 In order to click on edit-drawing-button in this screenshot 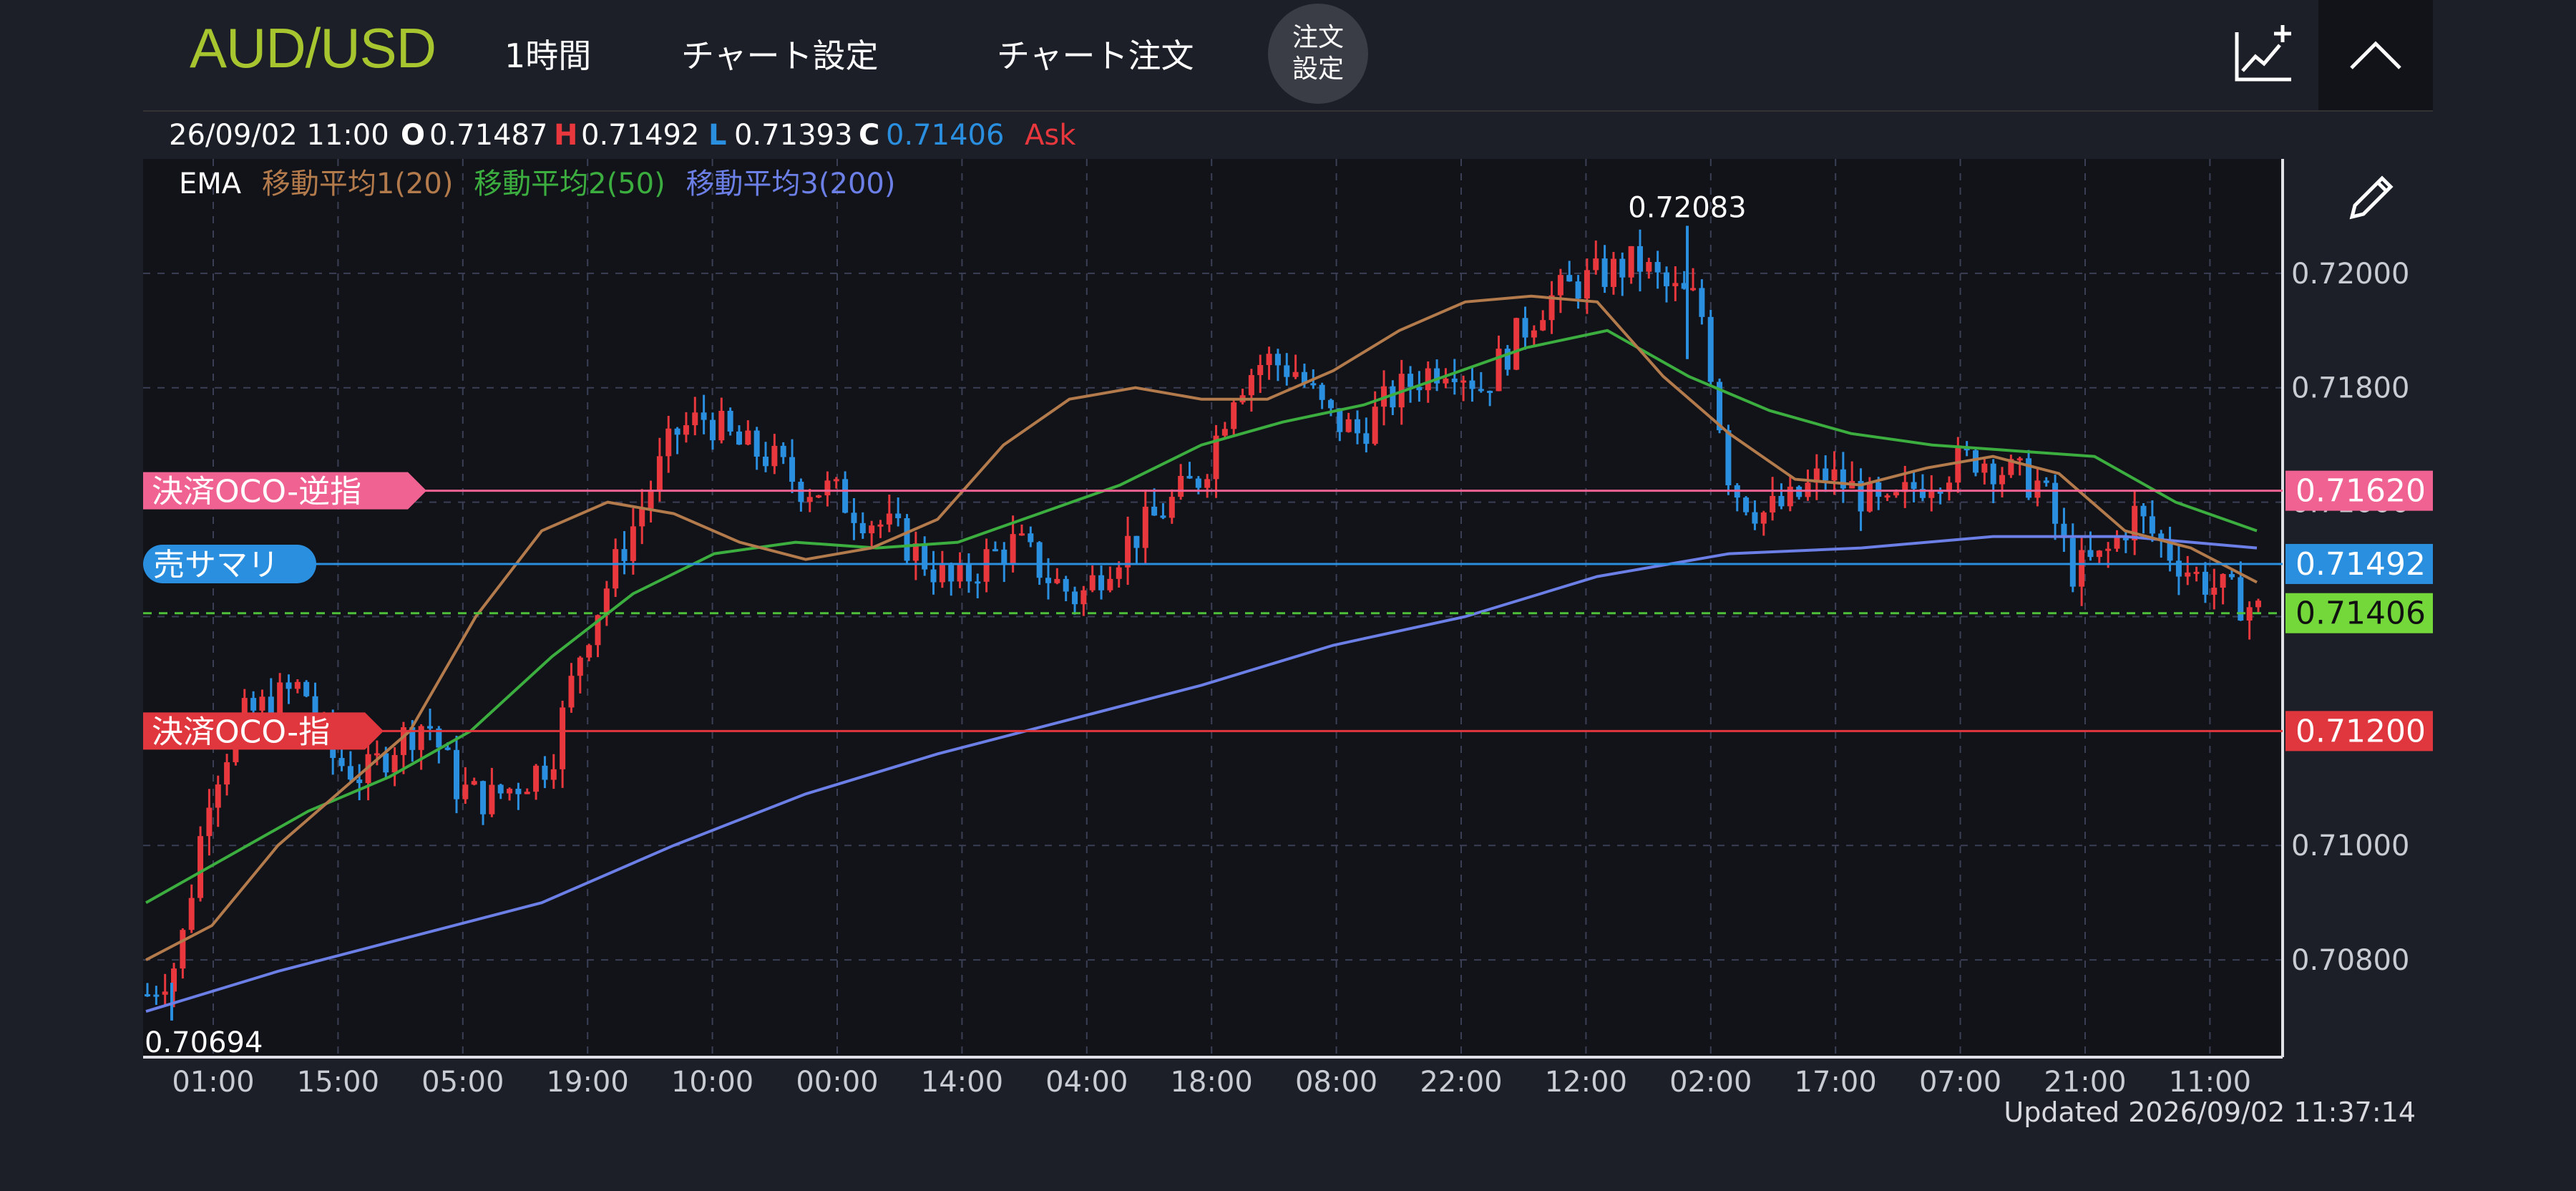, I will do `click(2372, 197)`.